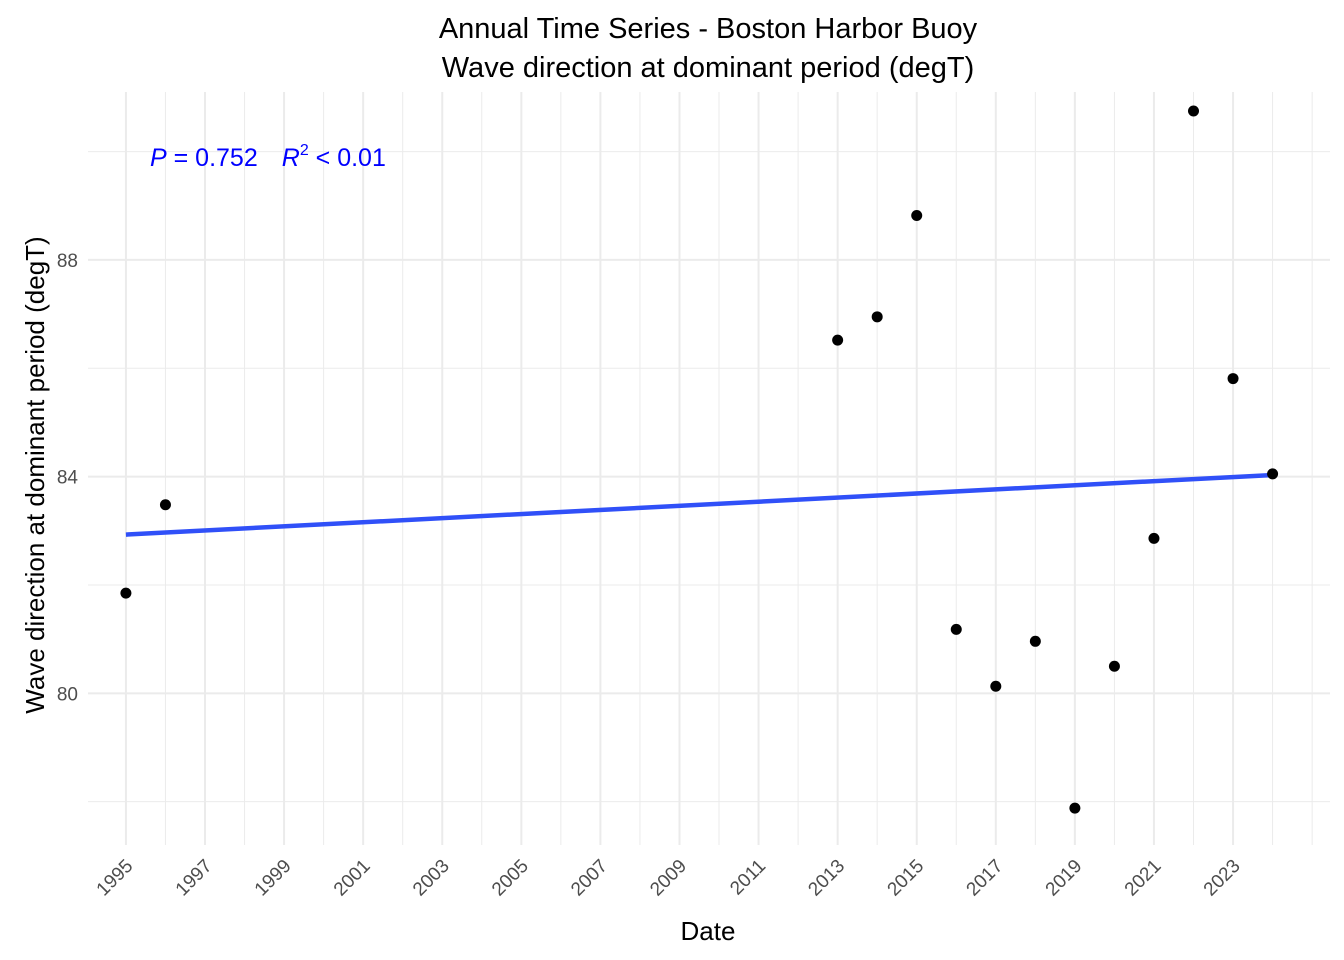 The height and width of the screenshot is (960, 1344). Describe the element at coordinates (212, 158) in the screenshot. I see `p-value: = 0.752` at that location.